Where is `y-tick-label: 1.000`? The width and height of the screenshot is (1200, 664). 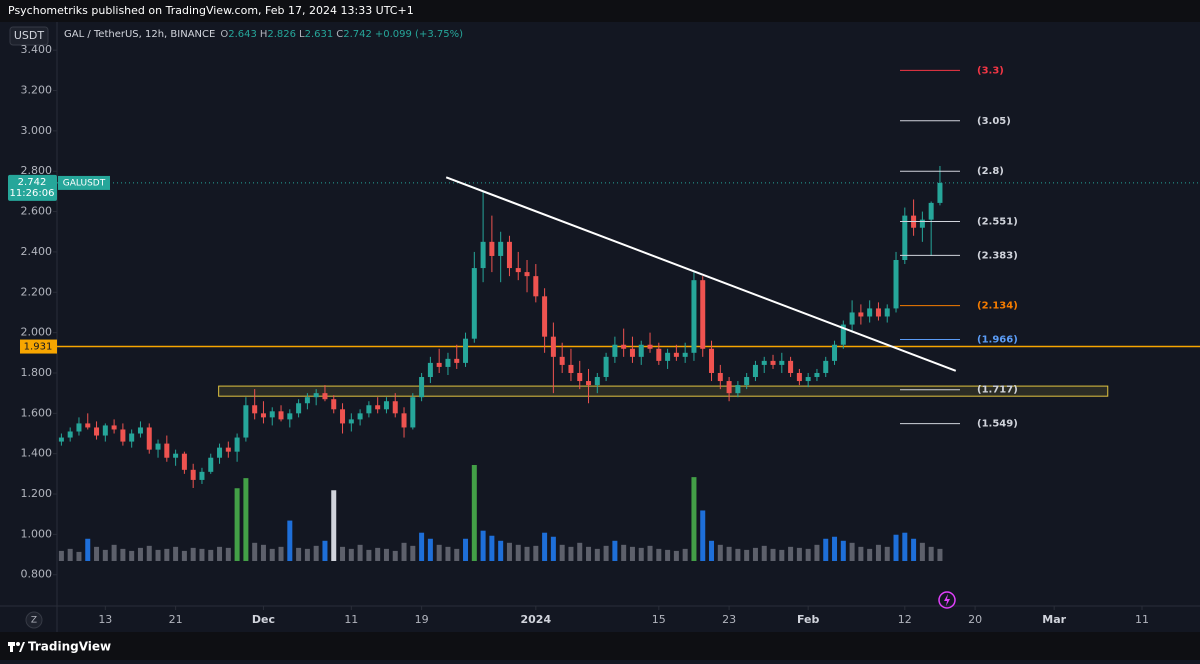
y-tick-label: 1.000 is located at coordinates (37, 533).